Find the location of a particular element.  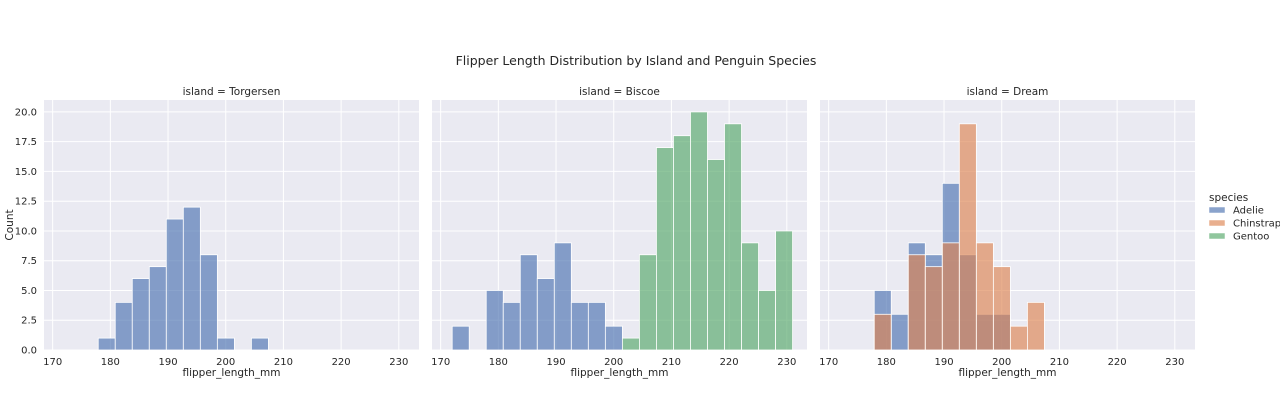

legend-swatch-gentoo is located at coordinates (1217, 236).